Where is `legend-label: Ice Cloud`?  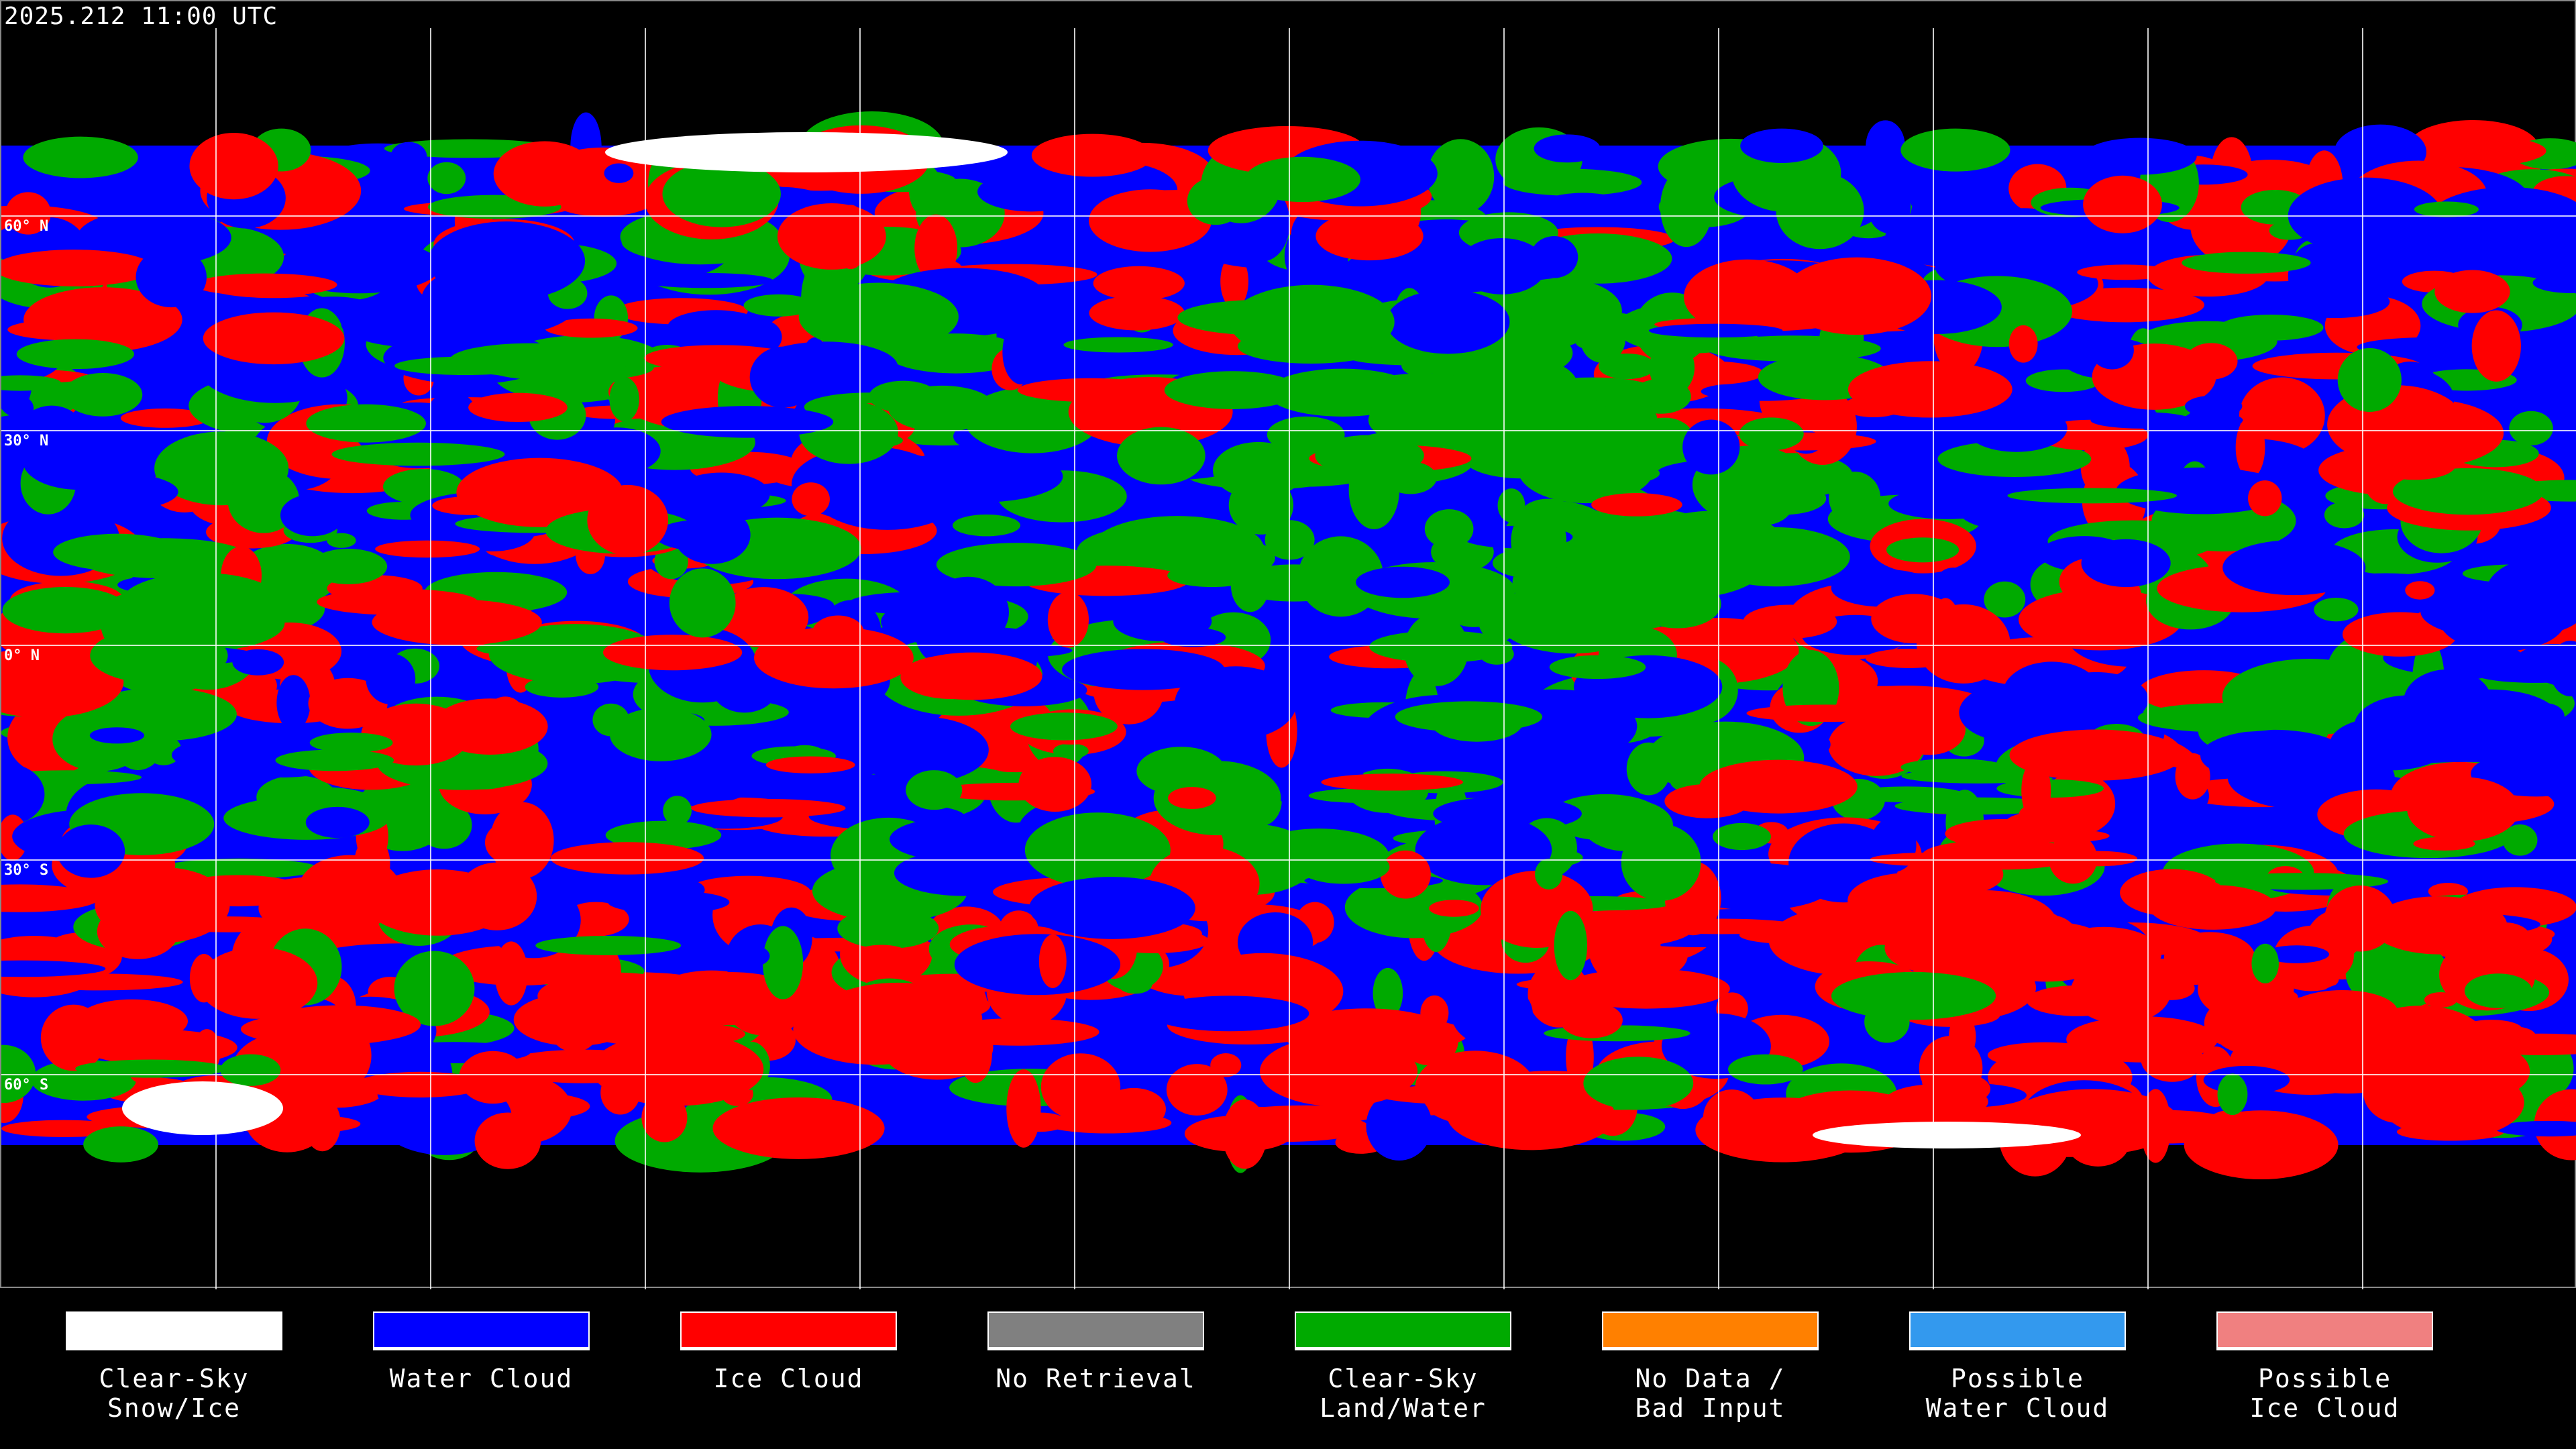 legend-label: Ice Cloud is located at coordinates (788, 1378).